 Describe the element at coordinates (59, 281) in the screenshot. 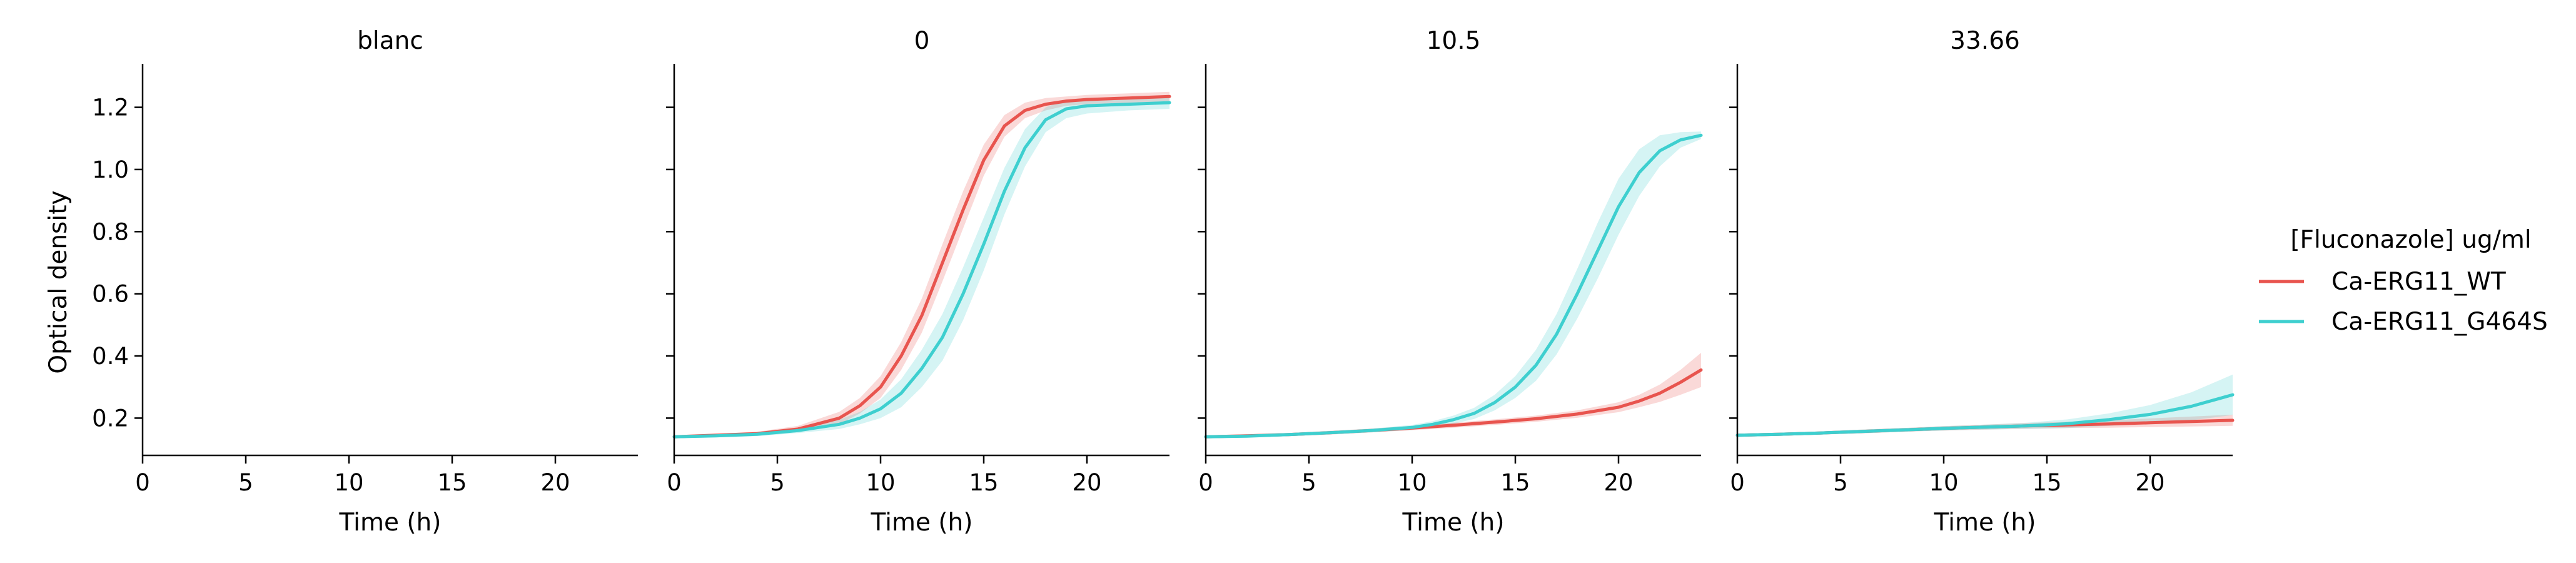

I see `y-axis-label: Optical density` at that location.